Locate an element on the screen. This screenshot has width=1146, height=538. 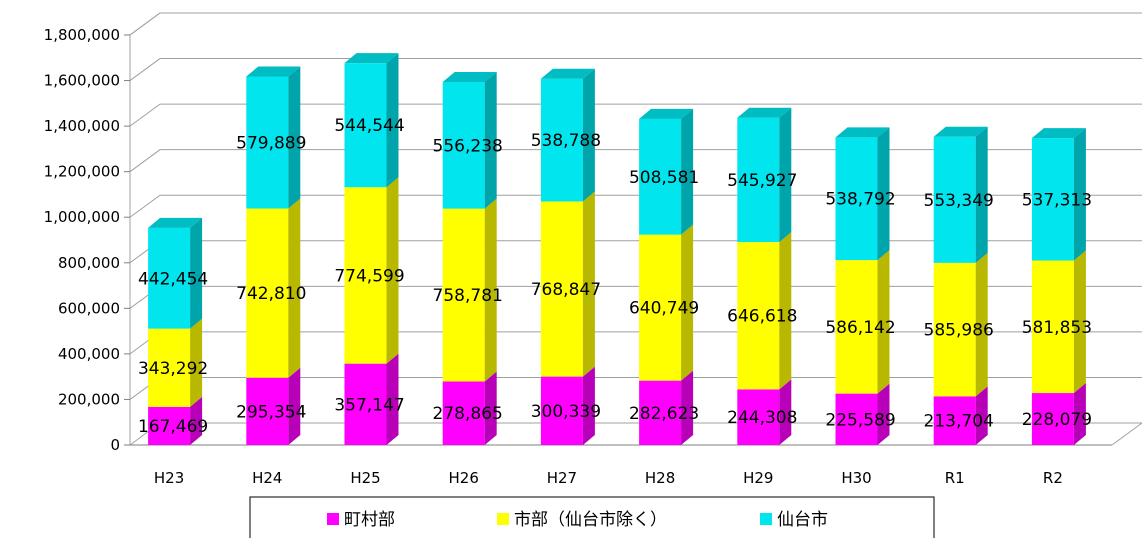
data-label: 553,349 is located at coordinates (959, 201).